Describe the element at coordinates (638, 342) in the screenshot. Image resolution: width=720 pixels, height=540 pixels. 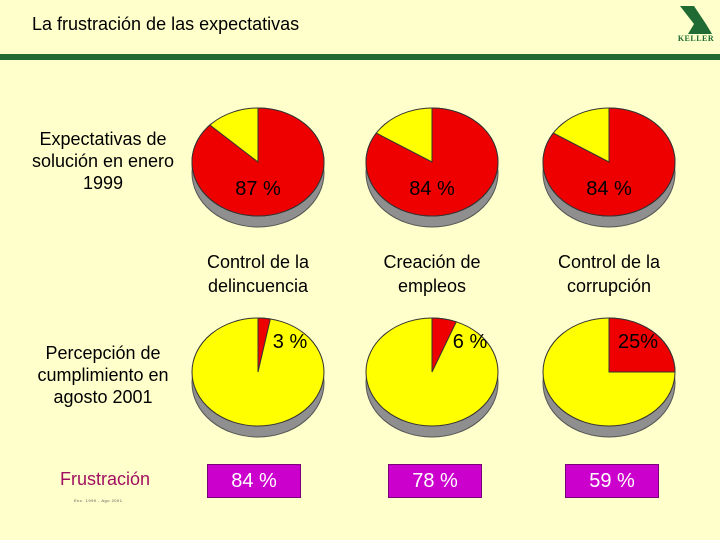
I see `pie-label-perc-corrupcion: 25%` at that location.